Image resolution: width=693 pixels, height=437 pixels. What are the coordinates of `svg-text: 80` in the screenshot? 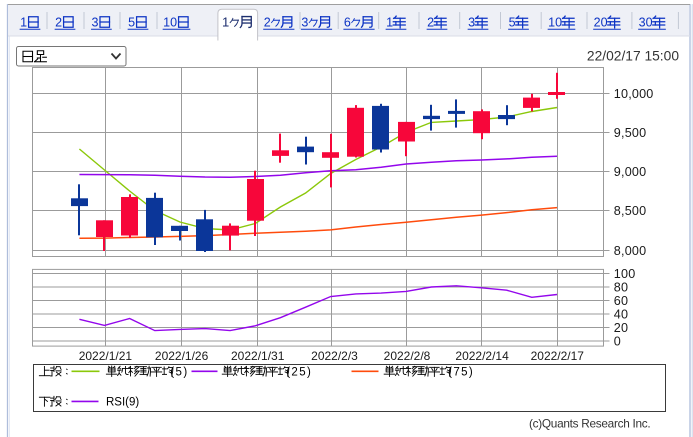 It's located at (621, 288).